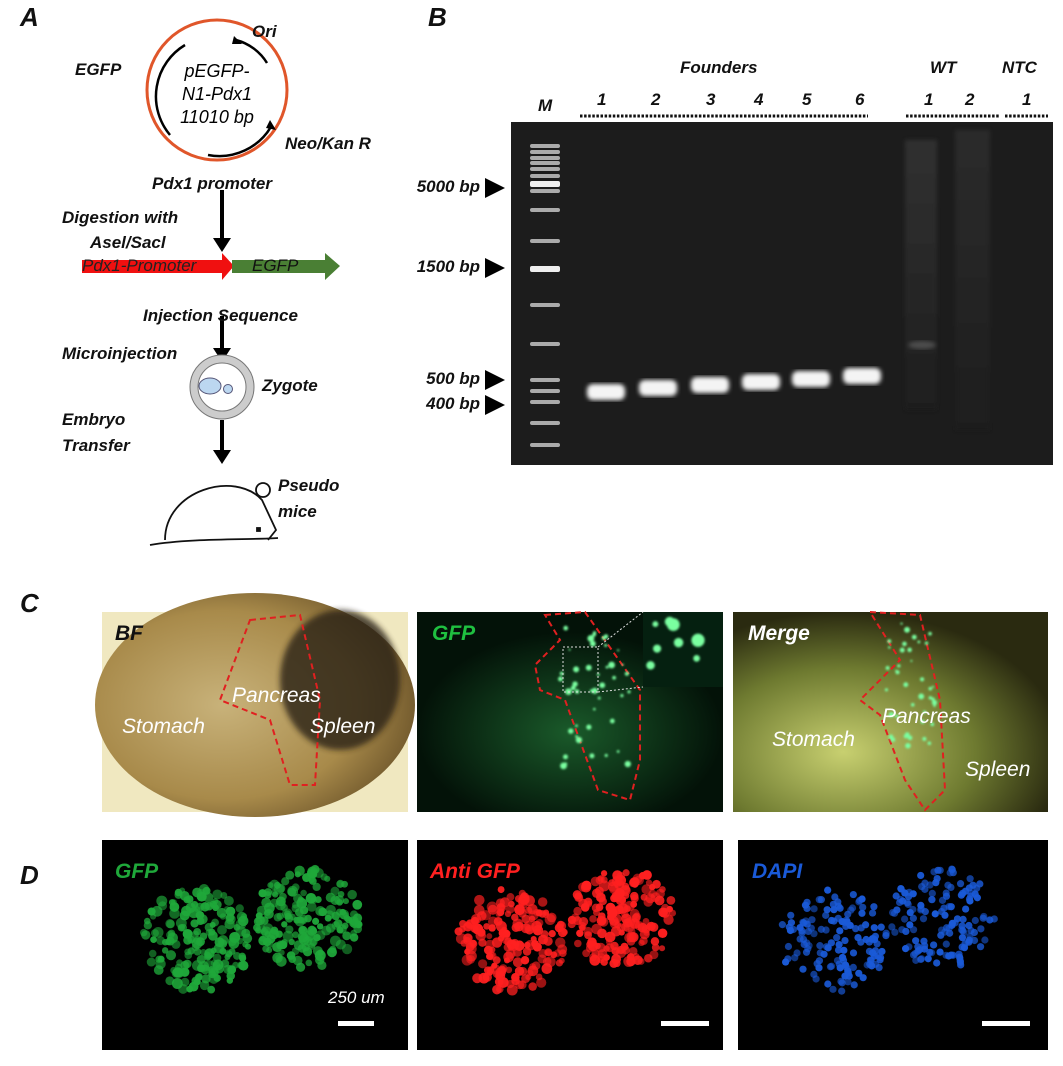  I want to click on merge-channel-label: Merge, so click(779, 633).